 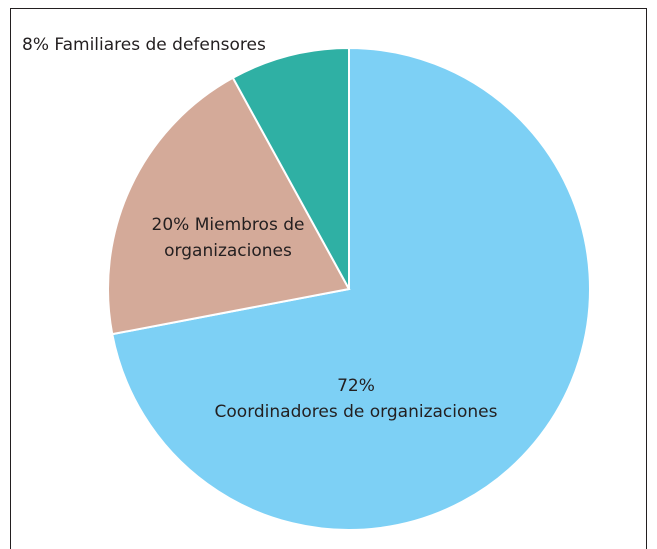 I want to click on pie-slice, so click(x=290, y=168).